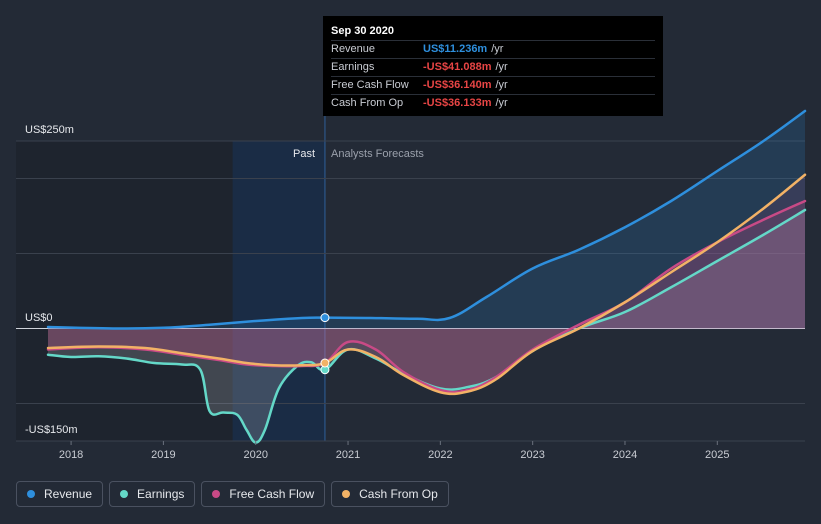  Describe the element at coordinates (398, 494) in the screenshot. I see `legend-label: Cash From Op` at that location.